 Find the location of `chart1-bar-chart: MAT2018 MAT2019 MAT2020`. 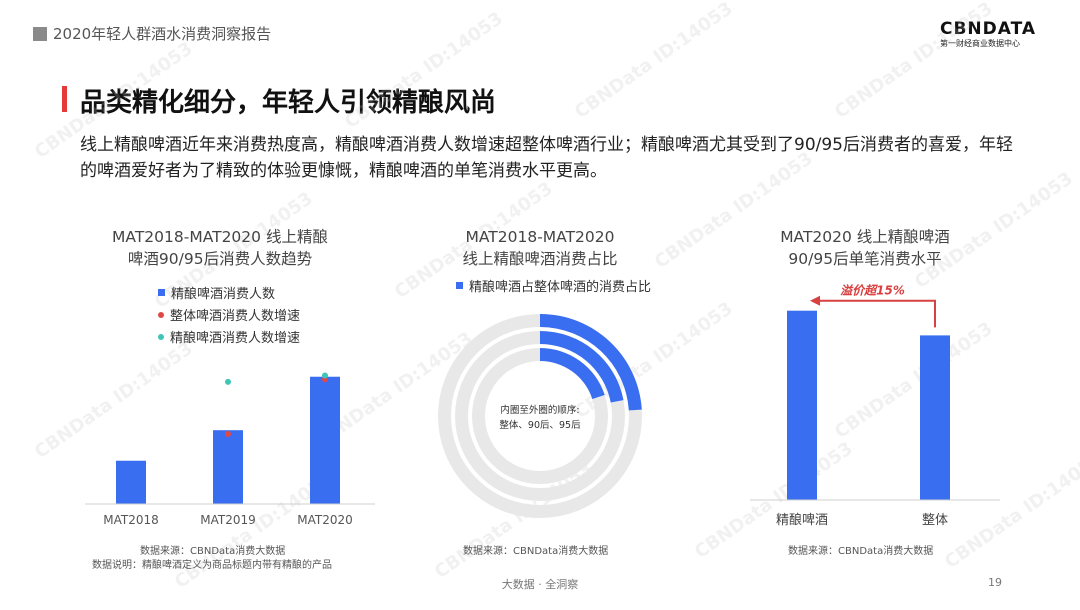

chart1-bar-chart: MAT2018 MAT2019 MAT2020 is located at coordinates (230, 449).